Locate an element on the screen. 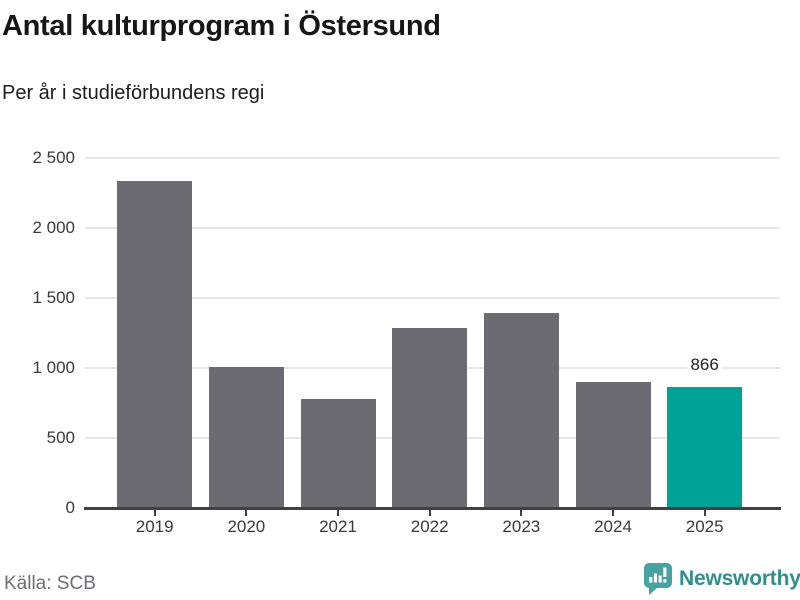  source-text: Källa: SCB is located at coordinates (50, 583).